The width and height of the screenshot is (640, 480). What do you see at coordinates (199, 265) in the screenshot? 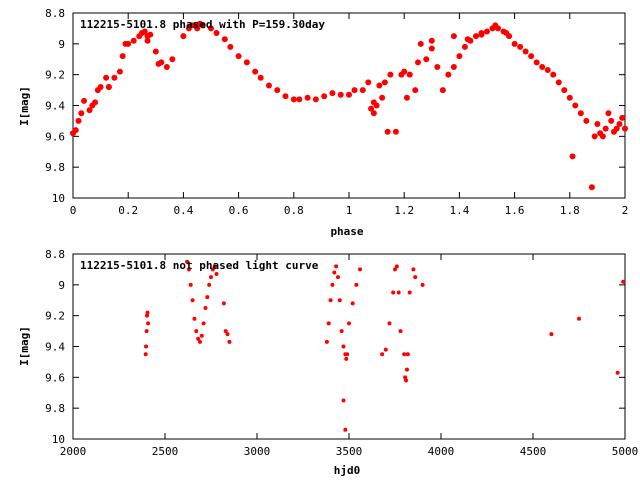
I see `chart-title: 112215-5101.8 not phased light curve` at bounding box center [199, 265].